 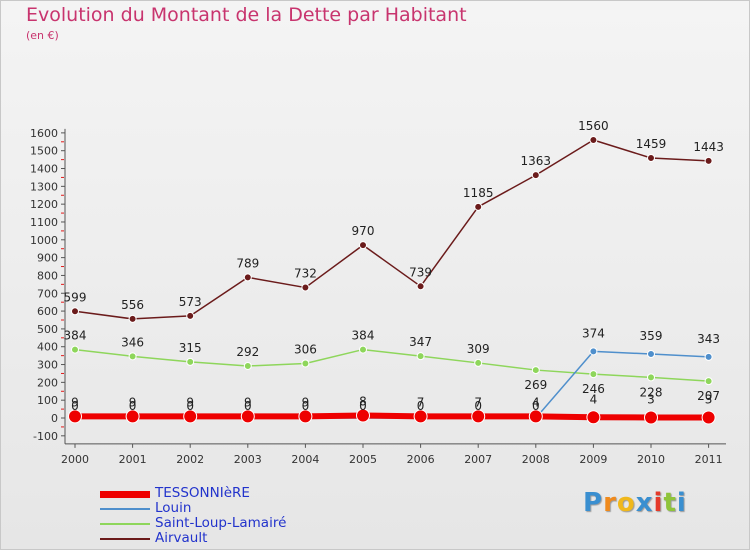 What do you see at coordinates (47, 365) in the screenshot?
I see `y-tick-label: 300` at bounding box center [47, 365].